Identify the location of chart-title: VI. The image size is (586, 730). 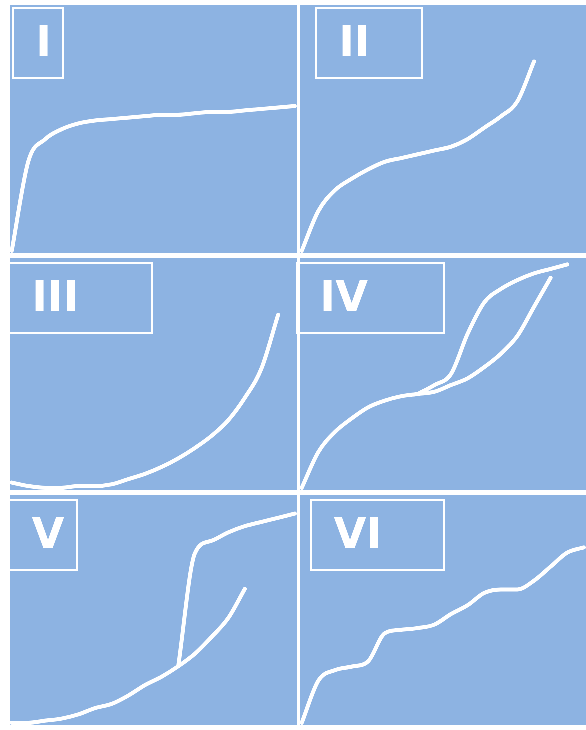
(377, 535).